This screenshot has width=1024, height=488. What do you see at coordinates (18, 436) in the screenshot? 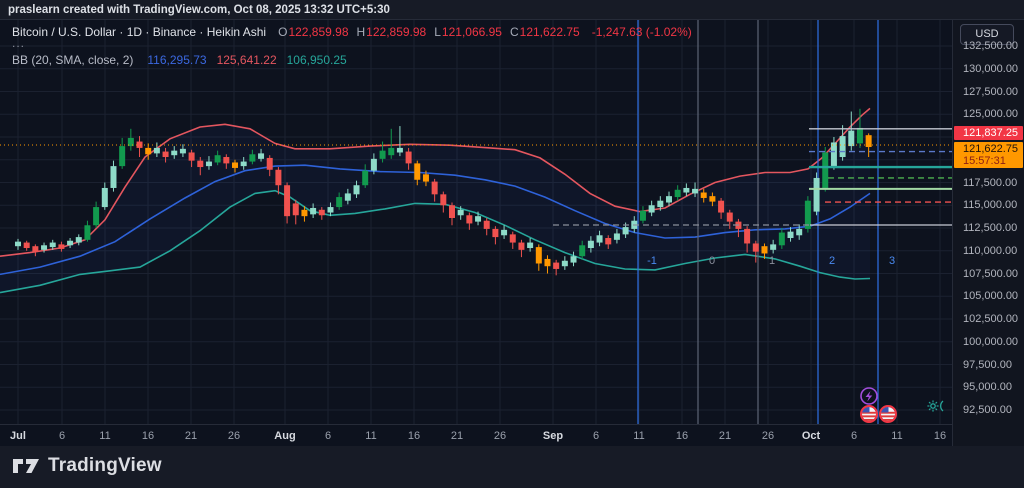
I see `time-tick-label: Jul` at bounding box center [18, 436].